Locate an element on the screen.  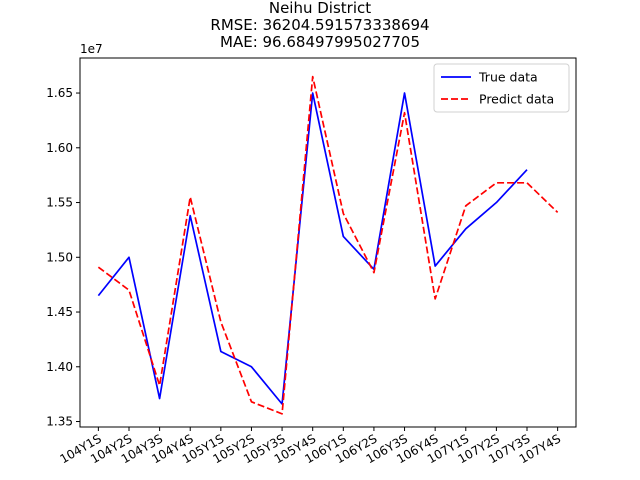
y-tick-label: 1.40 is located at coordinates (59, 367).